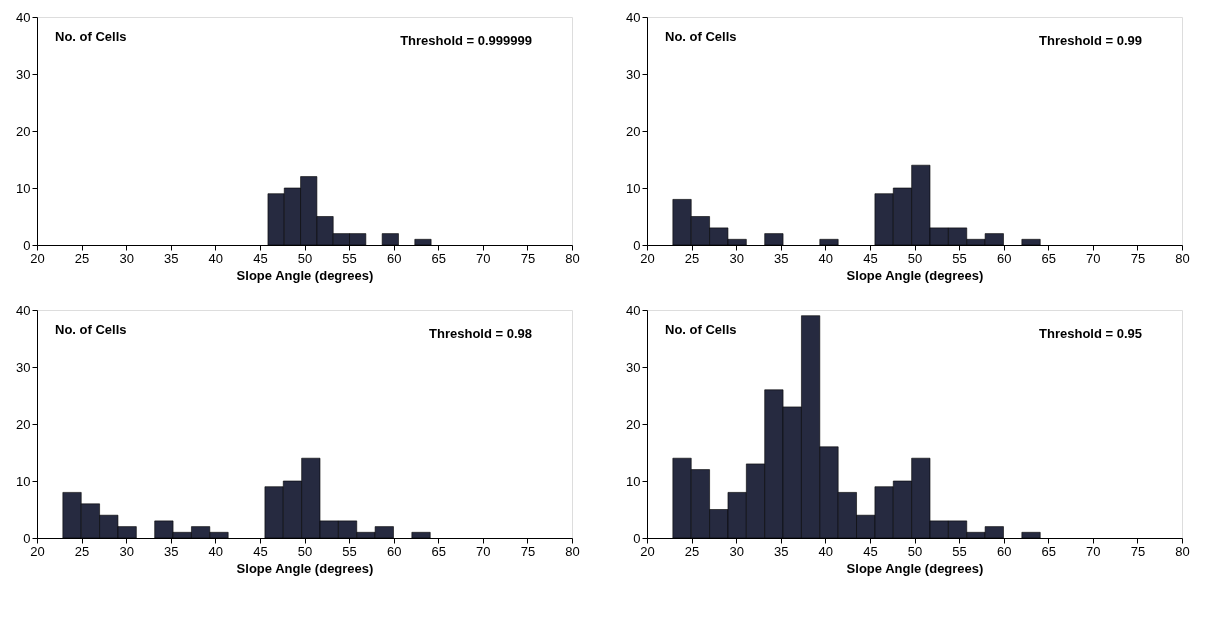 The image size is (1225, 626). I want to click on annotation: Threshold = 0.999999, so click(466, 40).